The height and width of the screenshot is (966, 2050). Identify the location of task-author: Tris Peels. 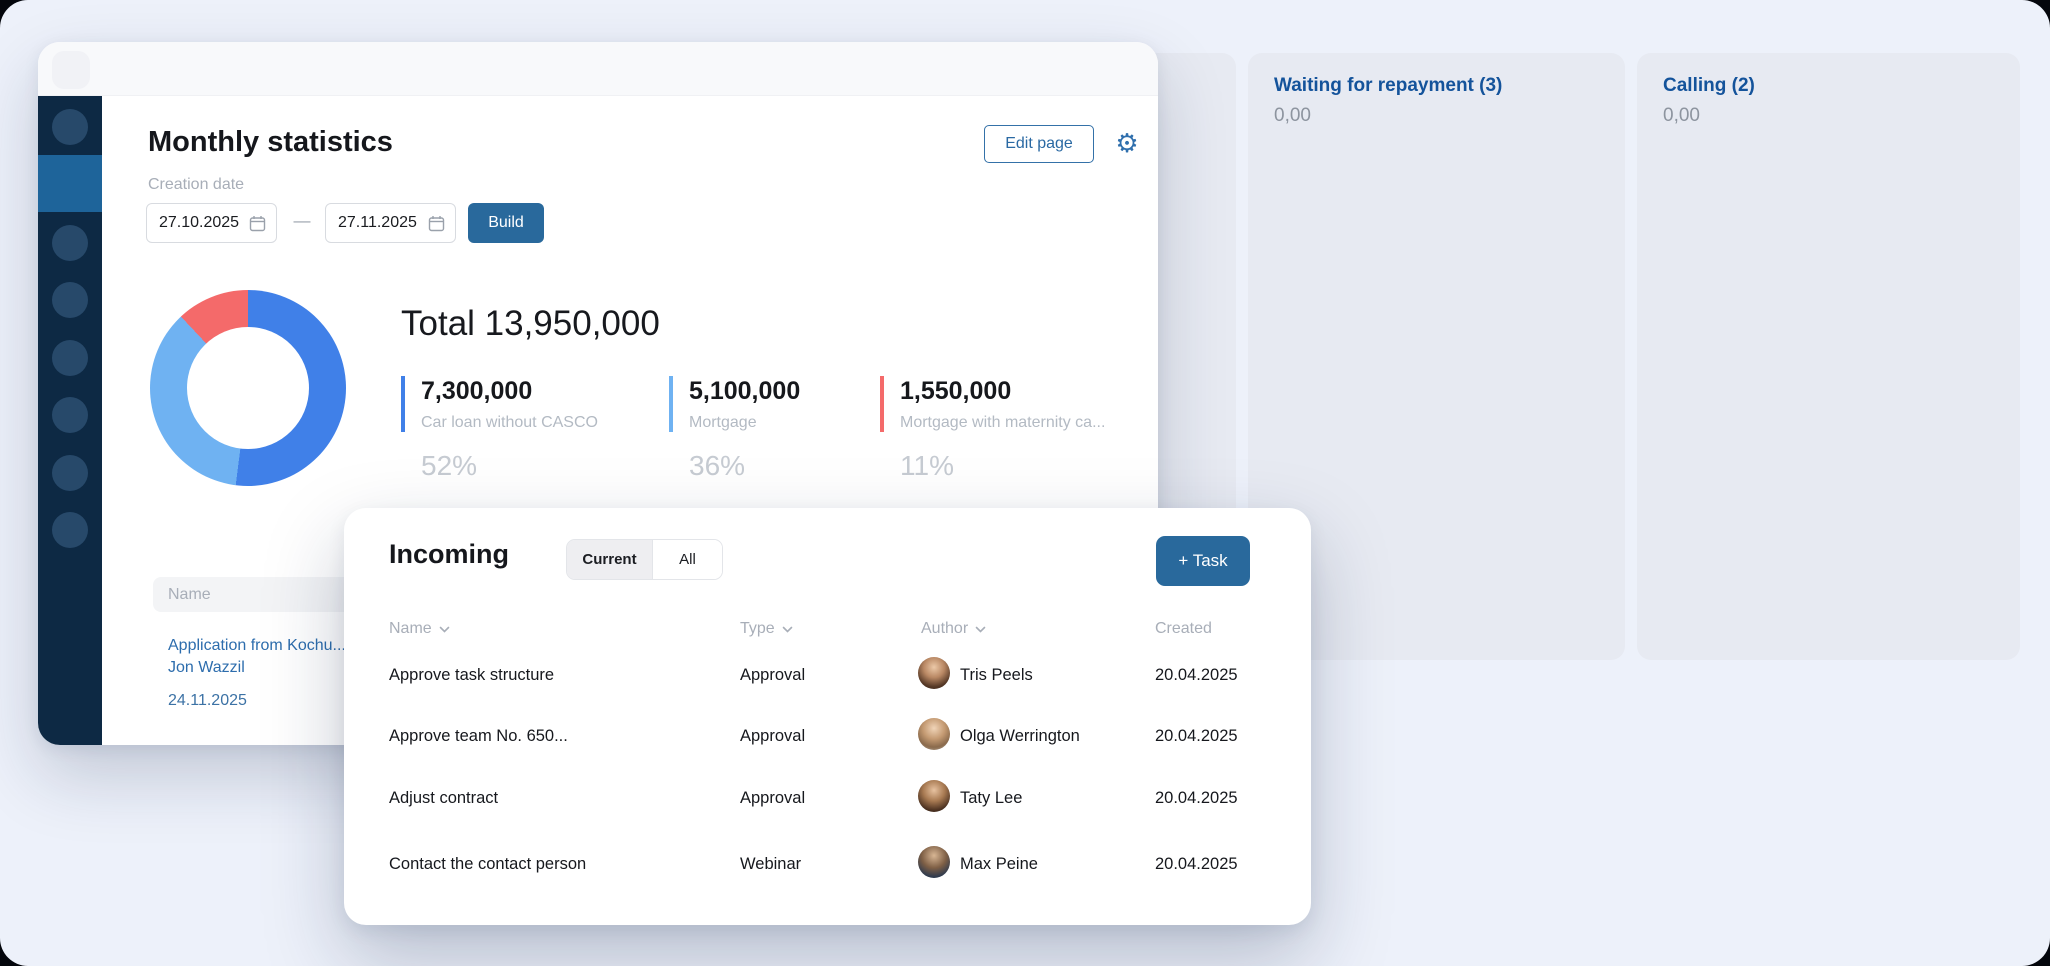
(996, 675).